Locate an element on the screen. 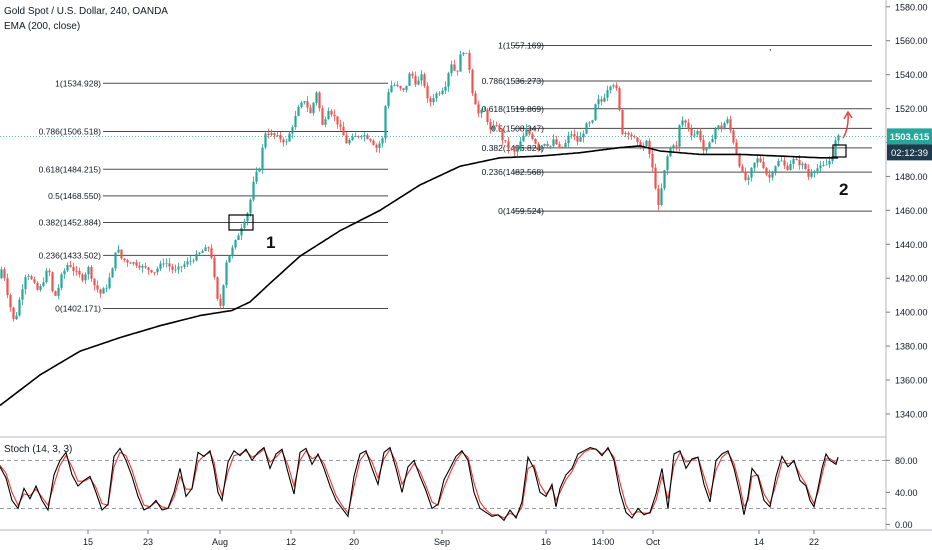 The height and width of the screenshot is (550, 932). signal-label-2: 2 is located at coordinates (843, 189).